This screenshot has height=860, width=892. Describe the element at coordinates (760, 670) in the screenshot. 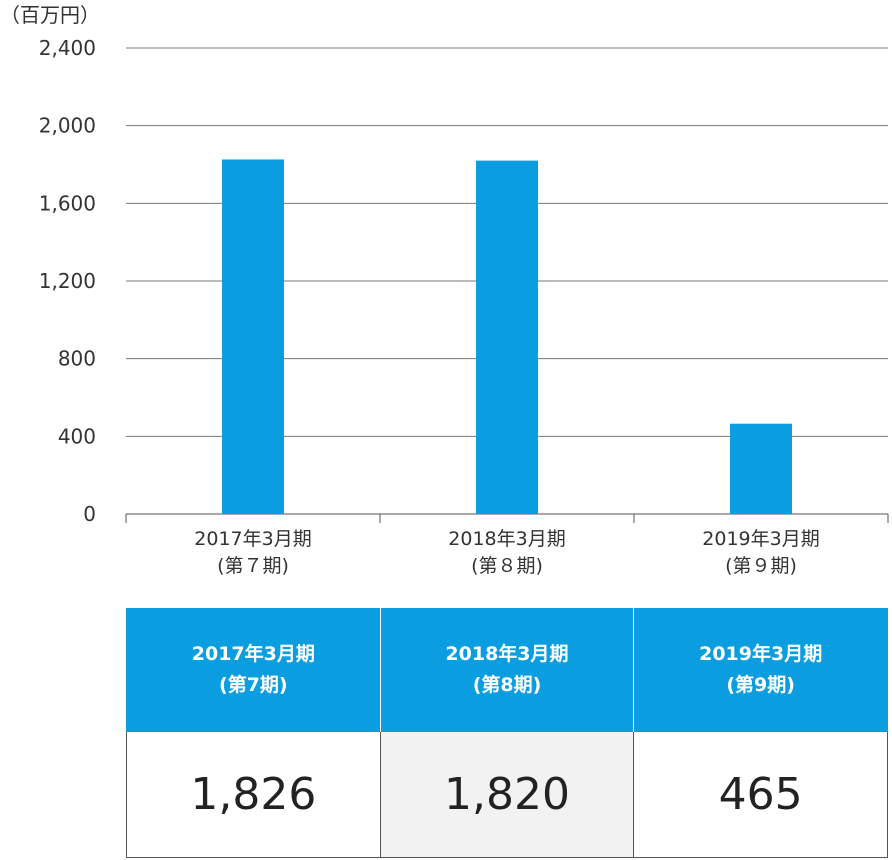

I see `table-header-2019: 2019年3月期 (第9期)` at that location.